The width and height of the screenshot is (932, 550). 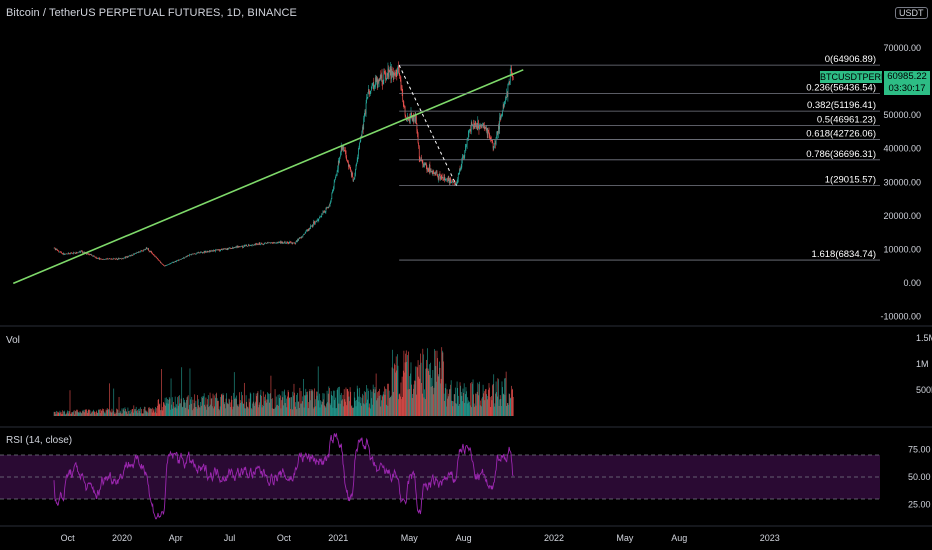 I want to click on currency-unit-badge: USDT, so click(x=911, y=13).